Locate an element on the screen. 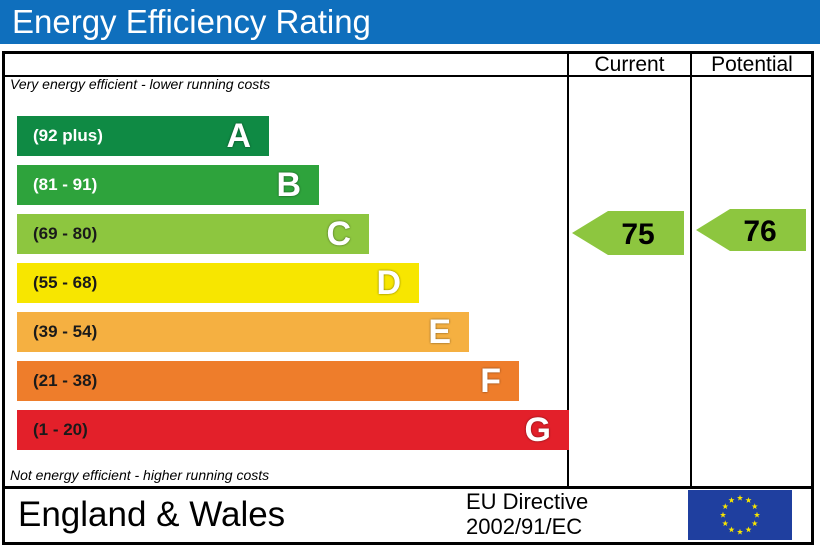  potential-arrow-shape is located at coordinates (751, 230).